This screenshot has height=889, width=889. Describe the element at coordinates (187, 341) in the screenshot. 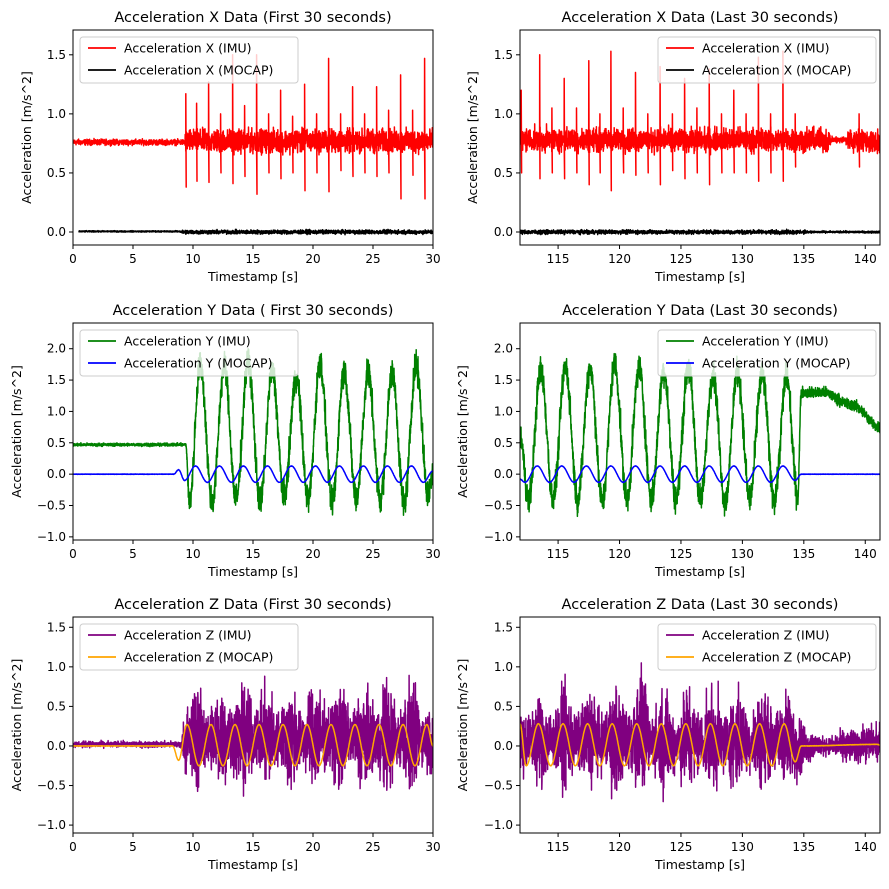

I see `legend-label: Acceleration Y (IMU)` at that location.